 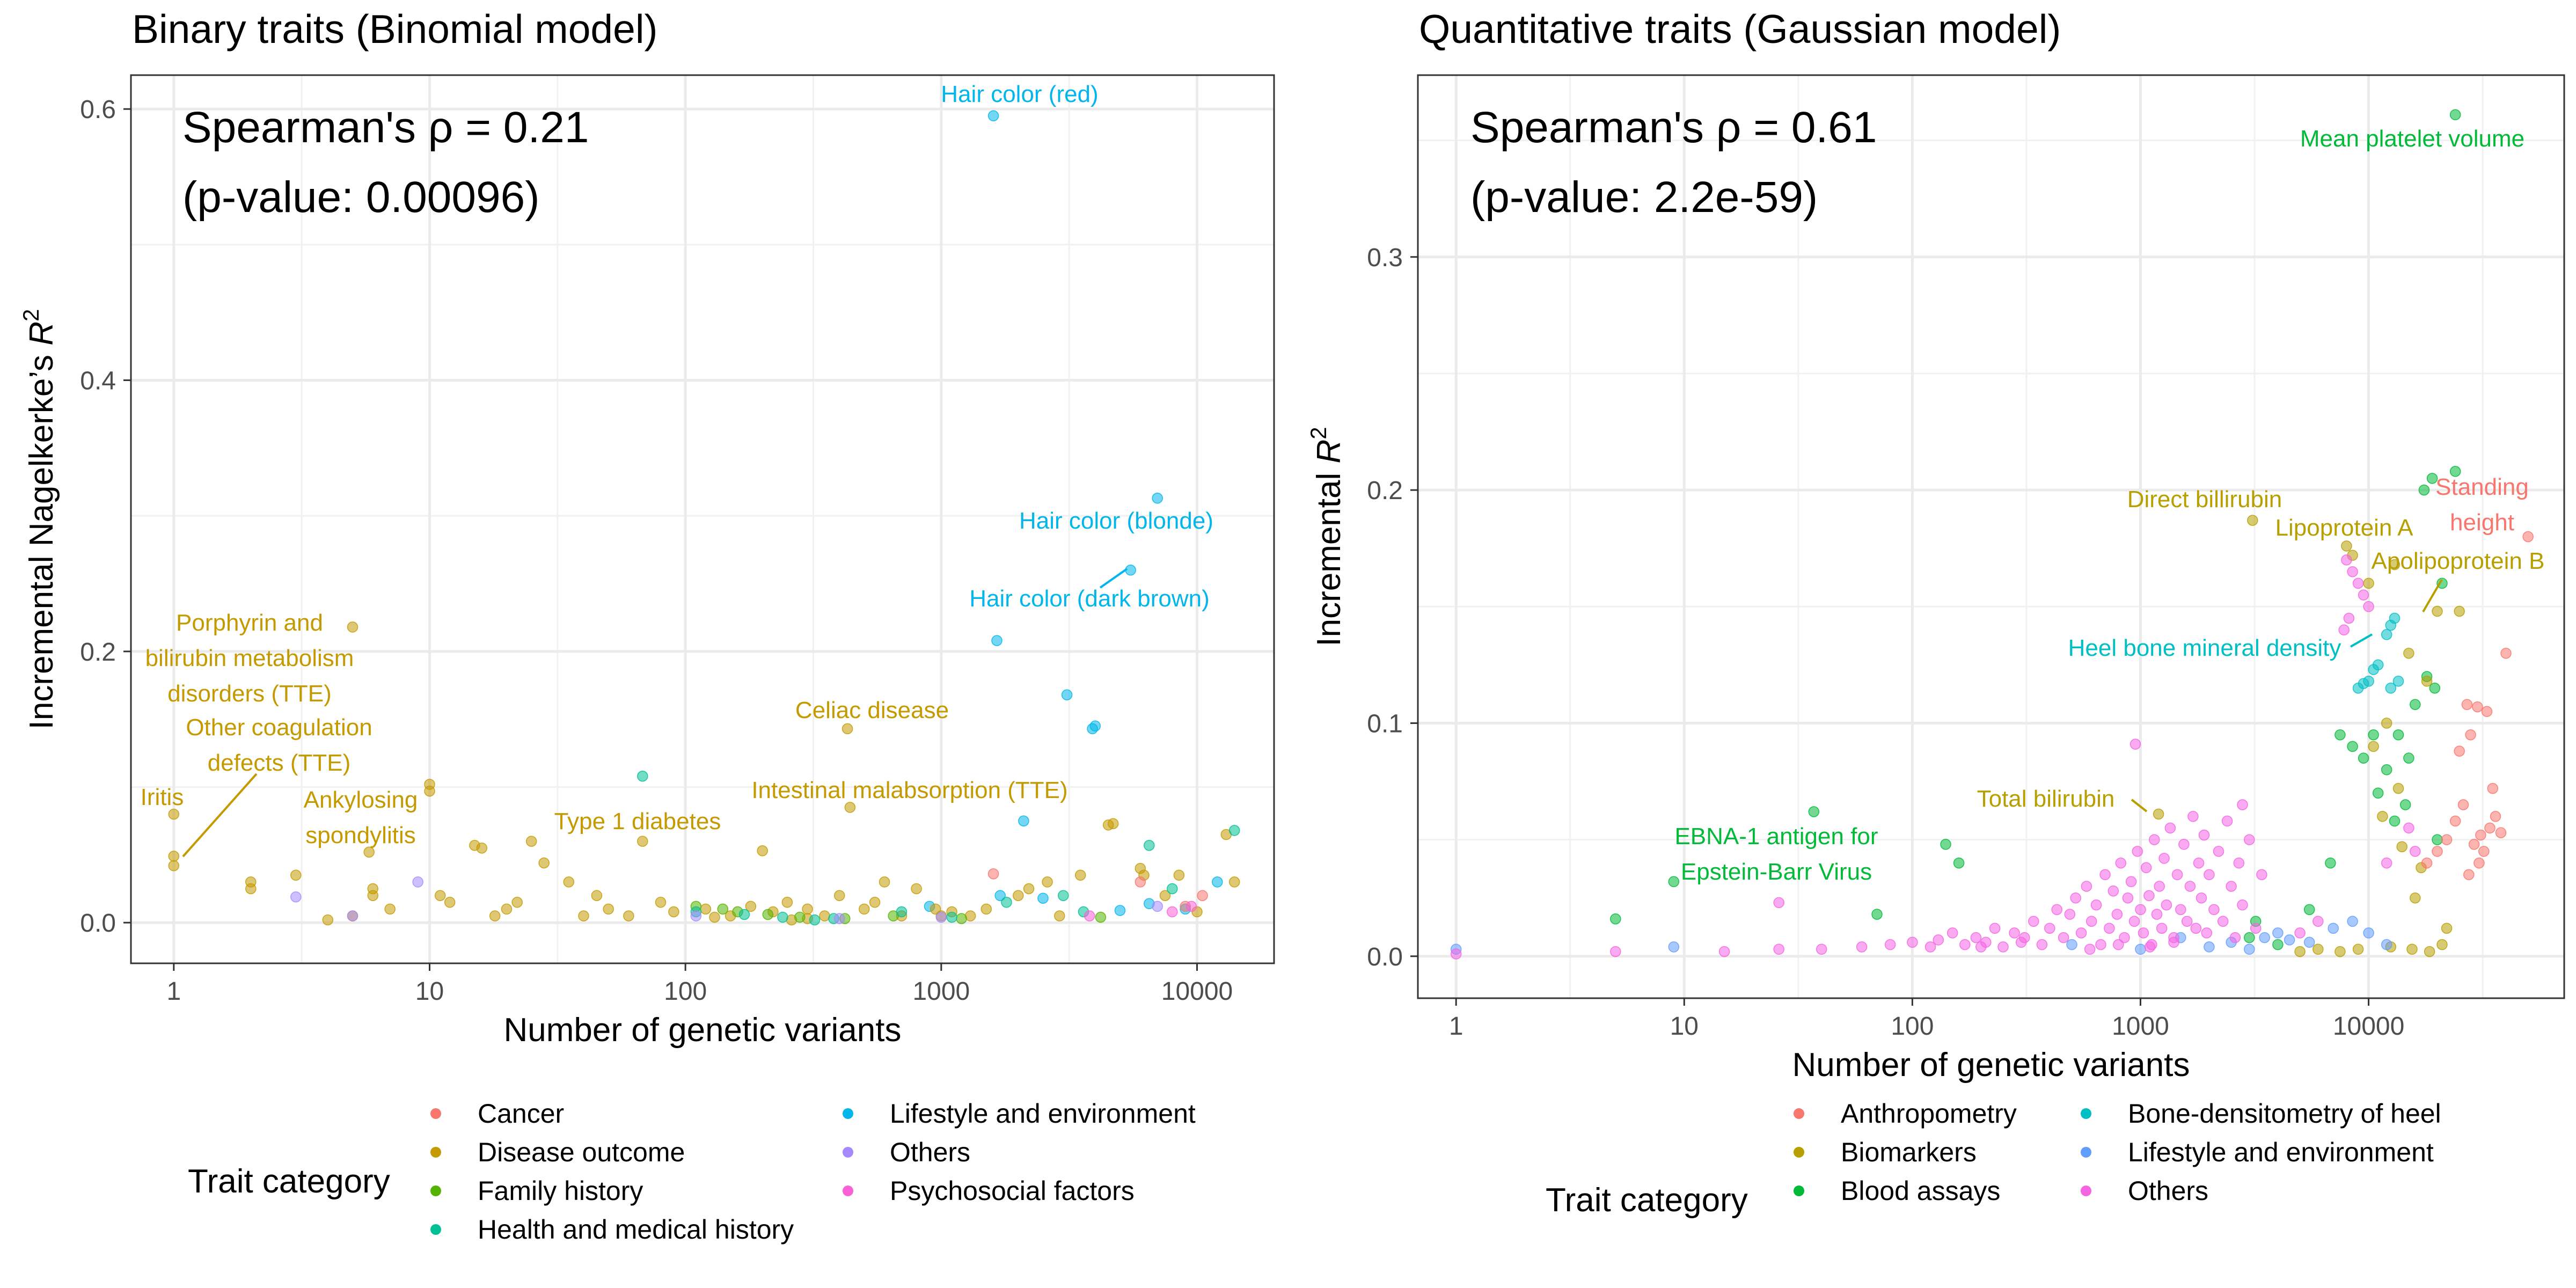 I want to click on legend-item-label: Others, so click(x=2168, y=1191).